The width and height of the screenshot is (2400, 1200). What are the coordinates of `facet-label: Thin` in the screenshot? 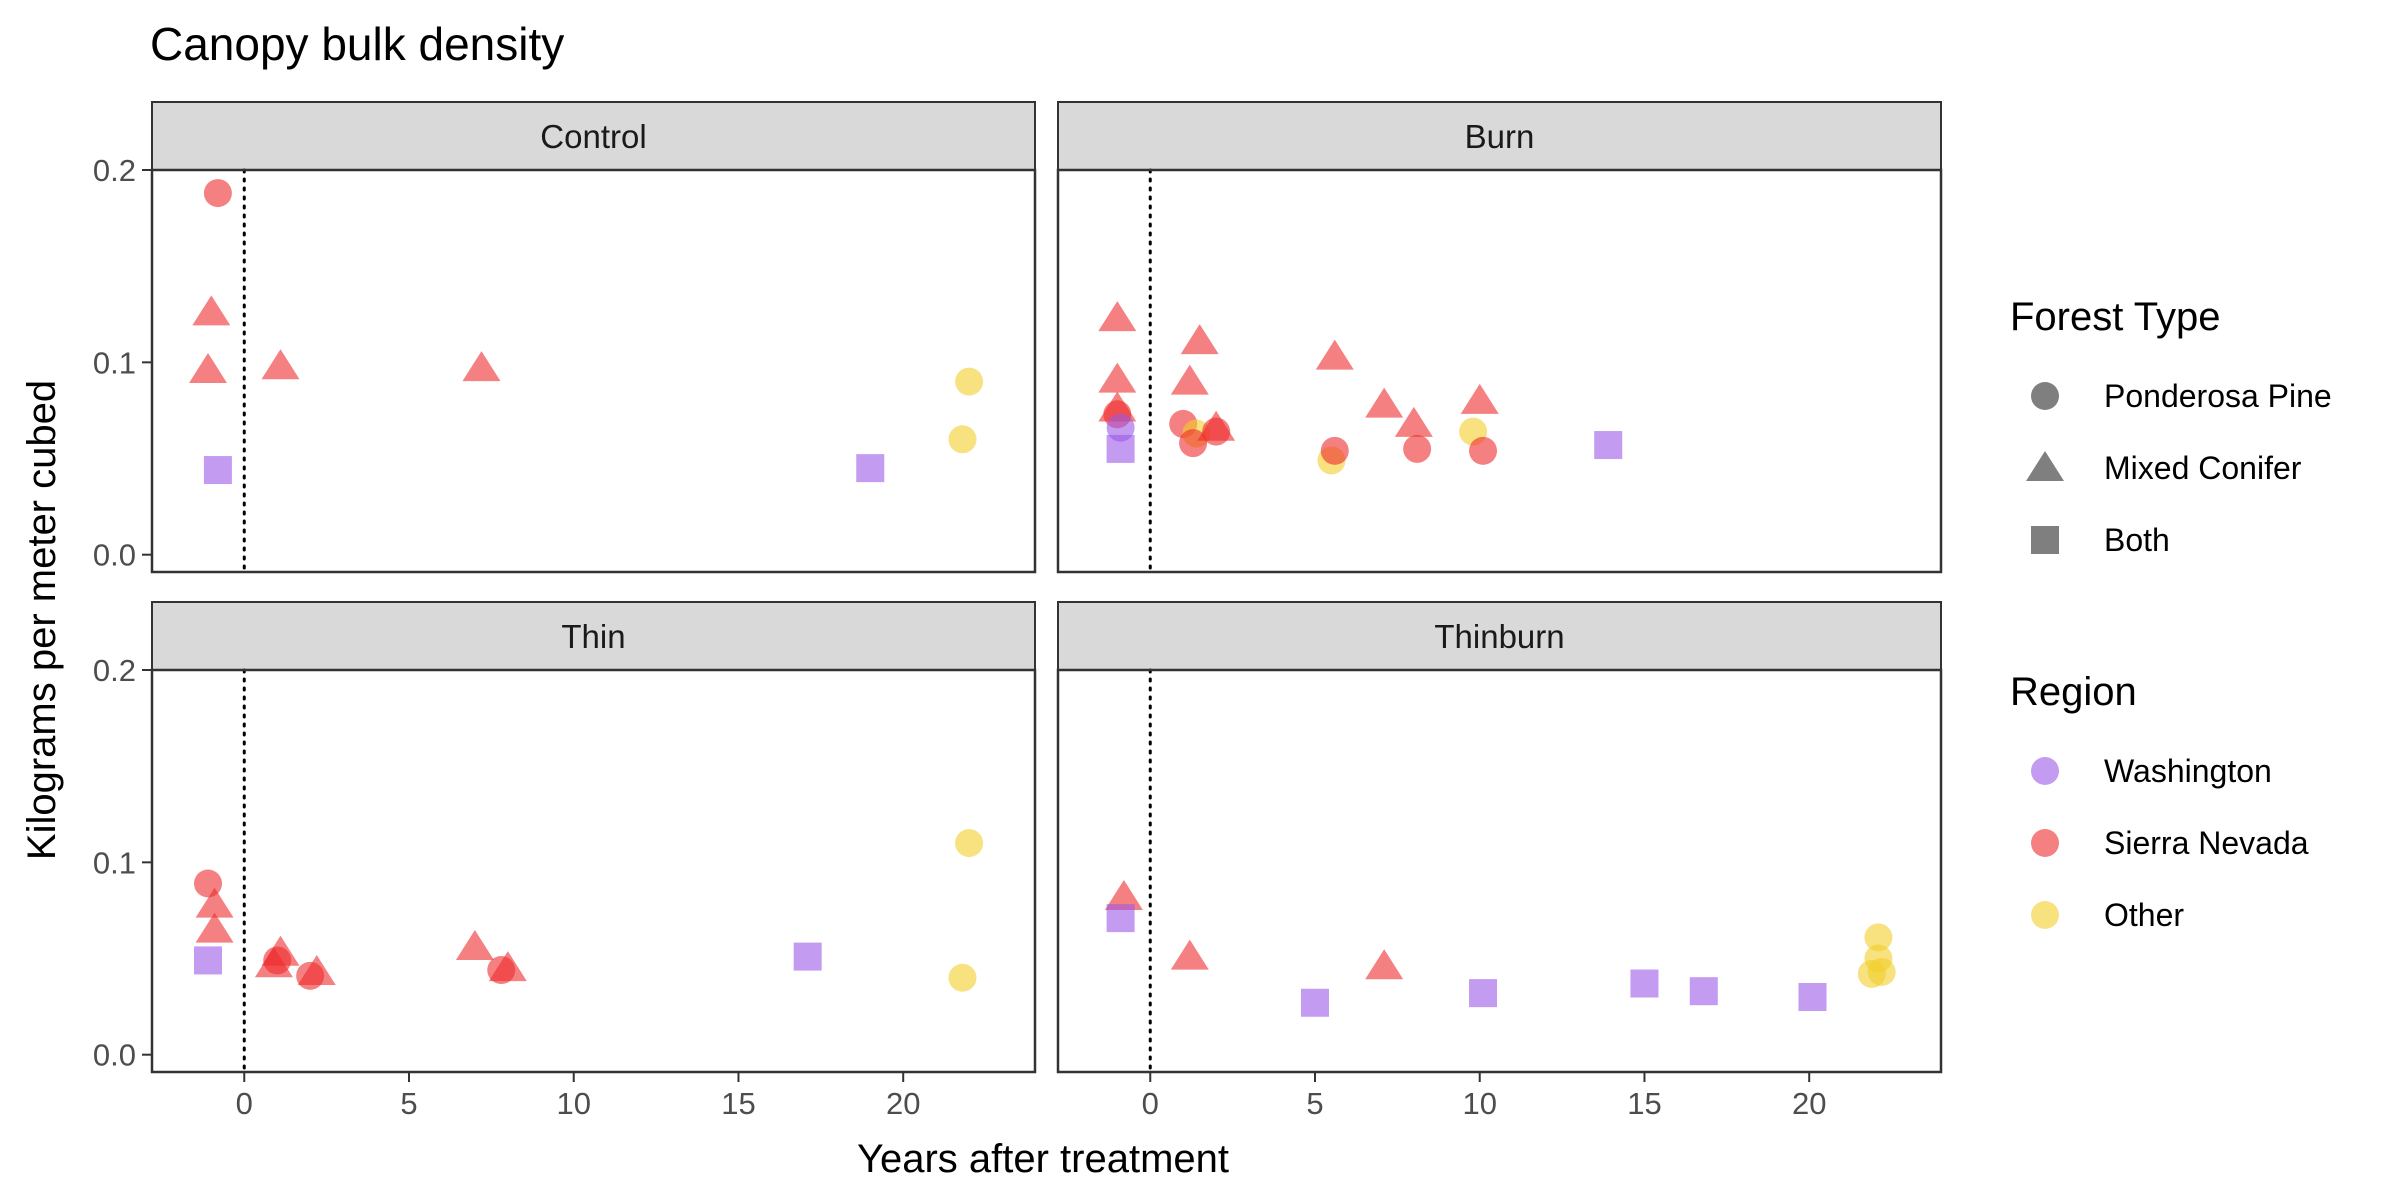 It's located at (593, 636).